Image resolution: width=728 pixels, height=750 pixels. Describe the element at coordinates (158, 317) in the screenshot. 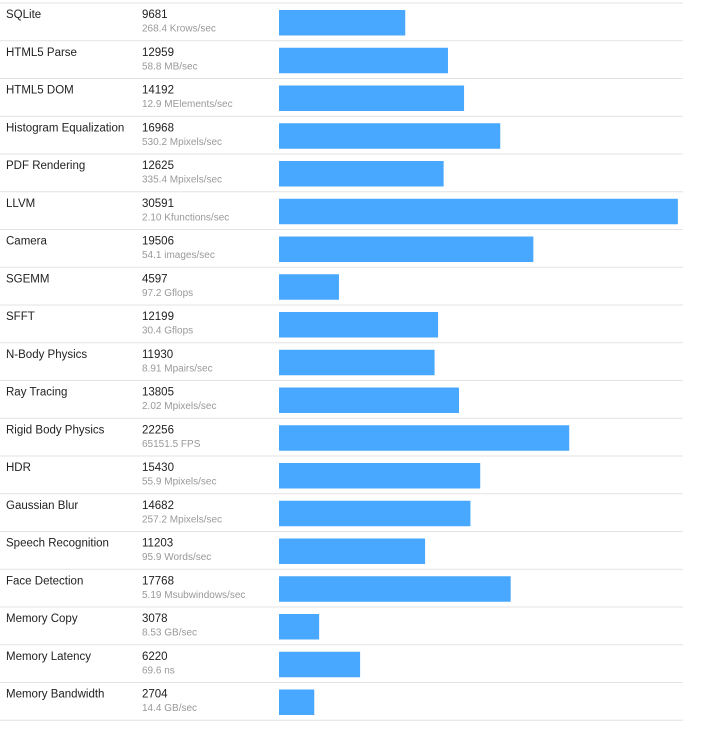

I see `score: 12199` at that location.